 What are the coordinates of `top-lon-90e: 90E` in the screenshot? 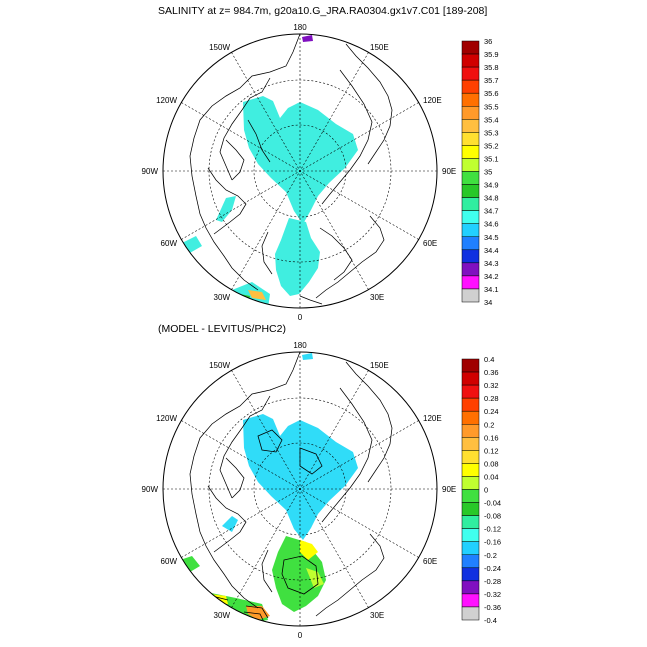 It's located at (449, 171).